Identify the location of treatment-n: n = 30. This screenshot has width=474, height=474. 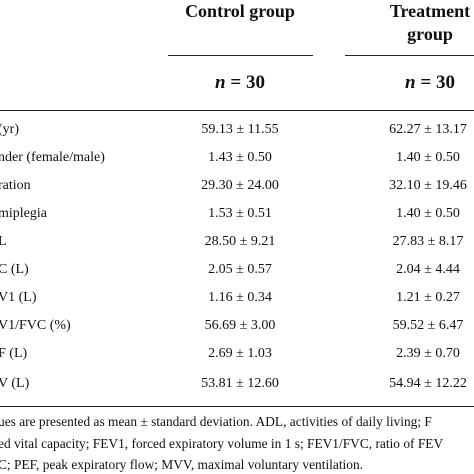
(430, 82).